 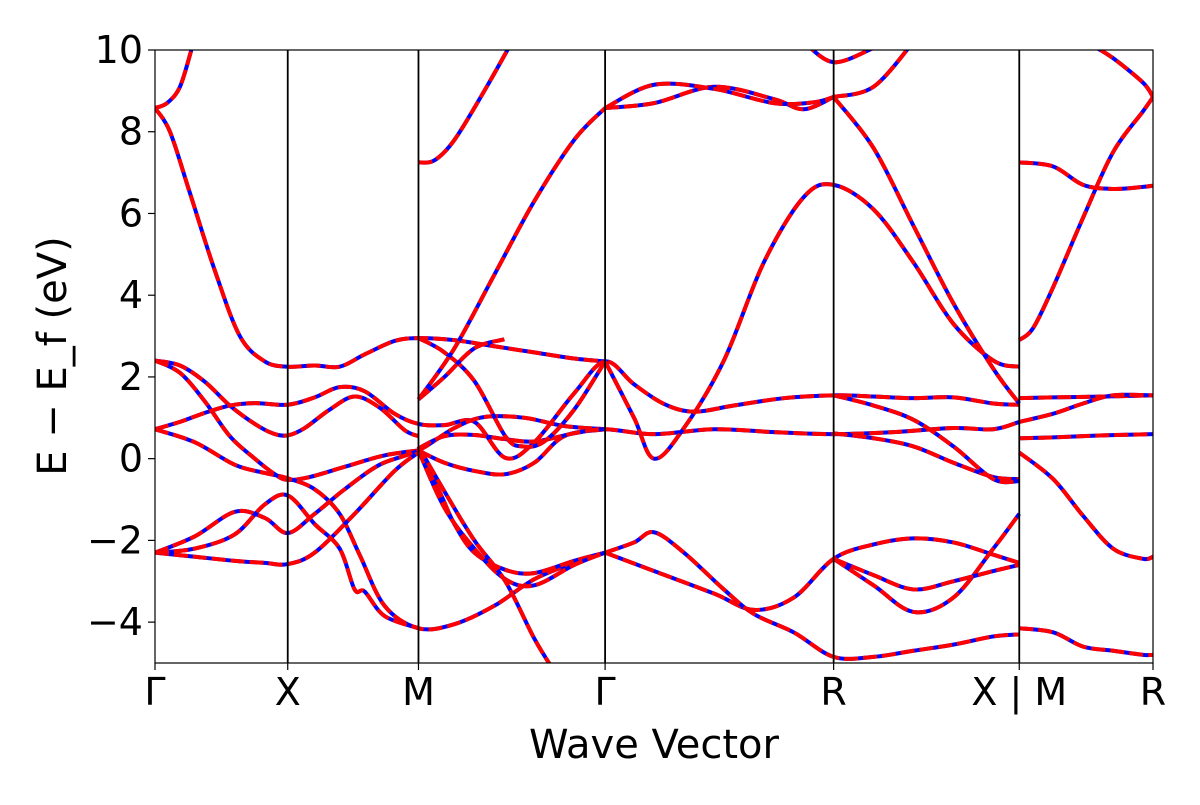 What do you see at coordinates (287, 398) in the screenshot?
I see `band-2-dashed` at bounding box center [287, 398].